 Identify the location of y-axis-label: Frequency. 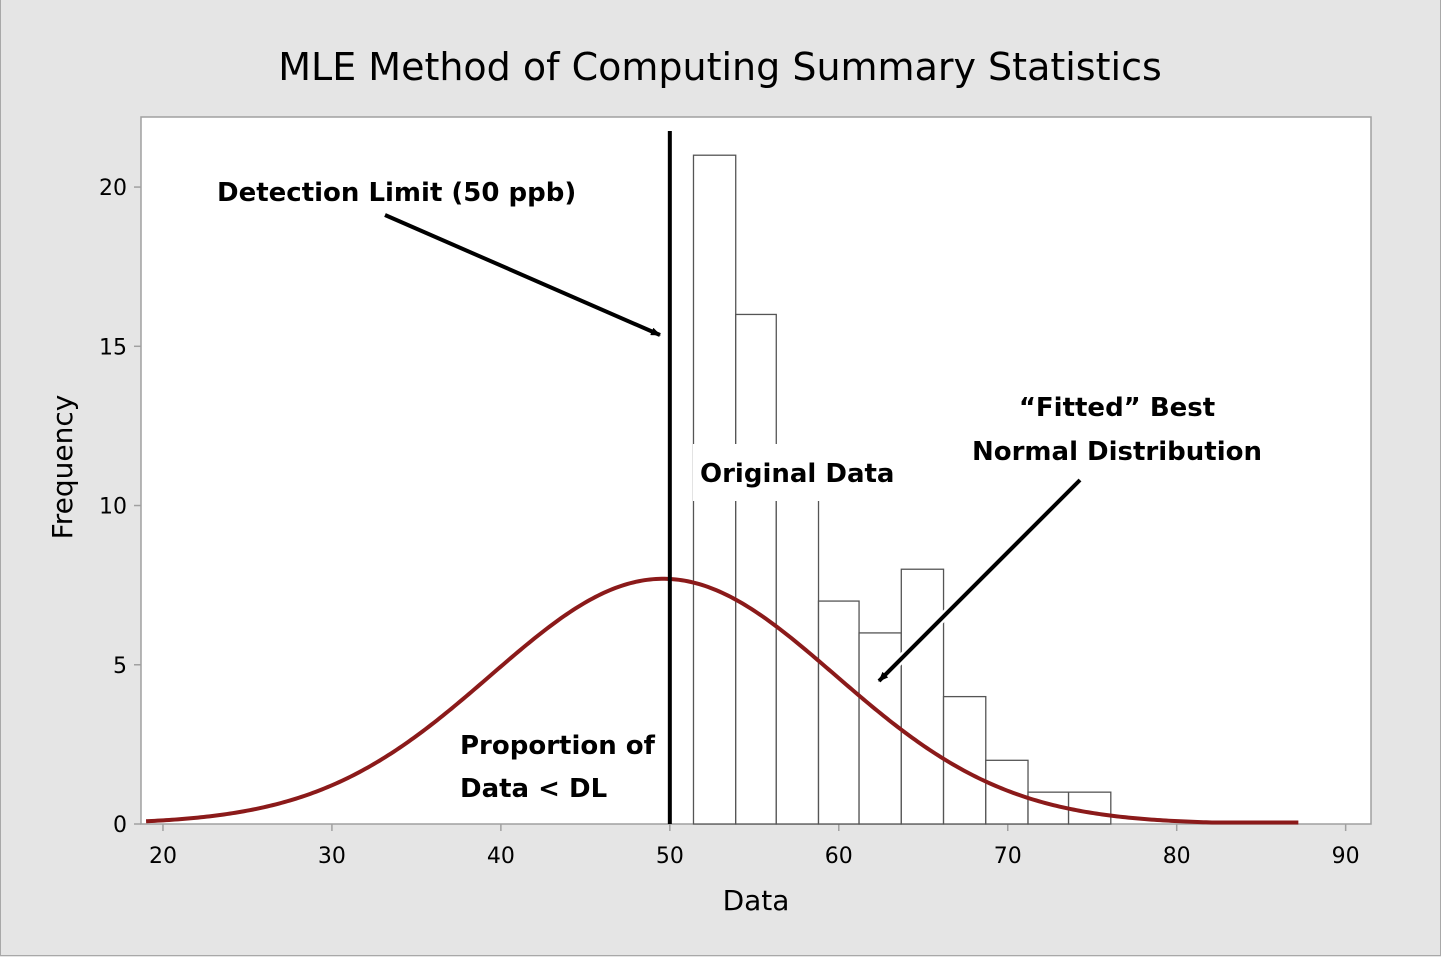
(62, 467).